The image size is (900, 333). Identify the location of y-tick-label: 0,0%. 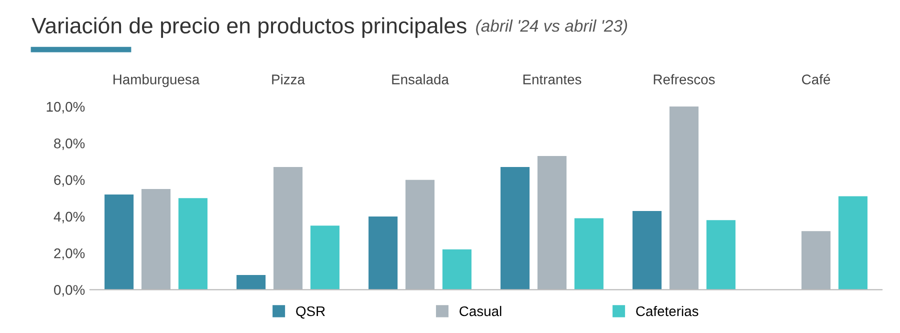
(69, 291).